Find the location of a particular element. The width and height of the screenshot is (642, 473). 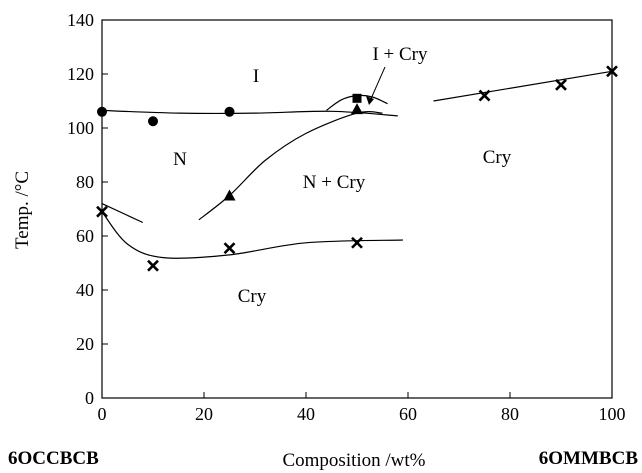

y-axis-label: Temp. /°C is located at coordinates (22, 210).